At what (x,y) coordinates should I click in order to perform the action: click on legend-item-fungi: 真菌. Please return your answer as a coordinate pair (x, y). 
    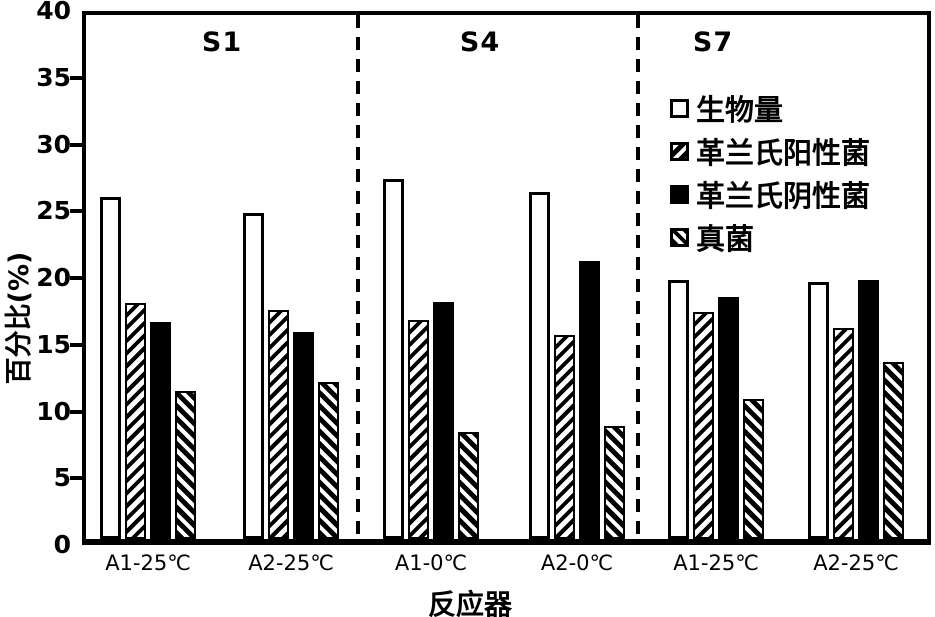
    Looking at the image, I should click on (770, 237).